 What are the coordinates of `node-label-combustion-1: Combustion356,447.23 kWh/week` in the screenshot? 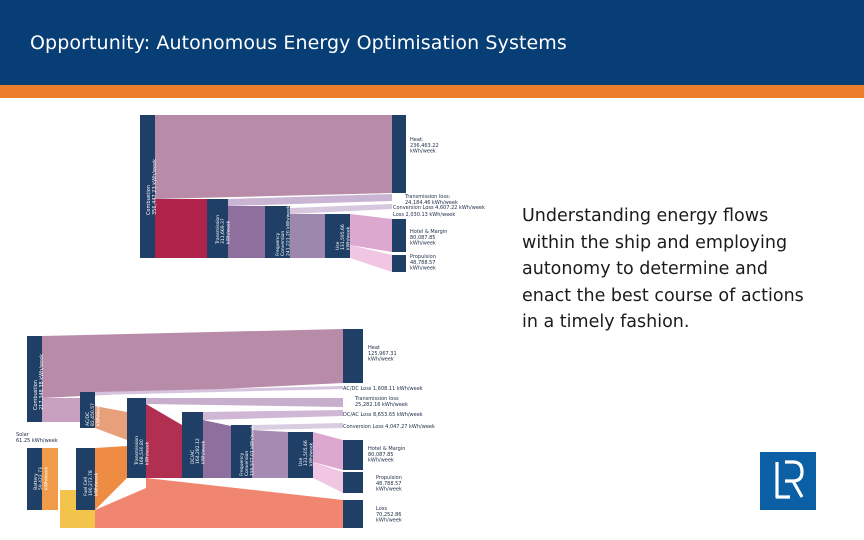 It's located at (152, 187).